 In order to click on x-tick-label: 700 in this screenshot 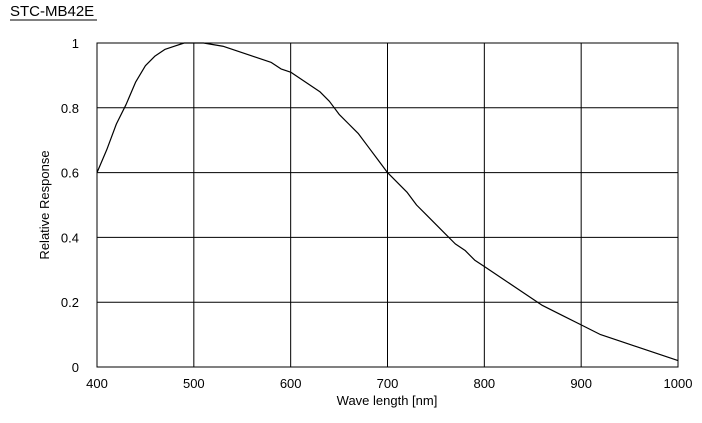, I will do `click(388, 383)`.